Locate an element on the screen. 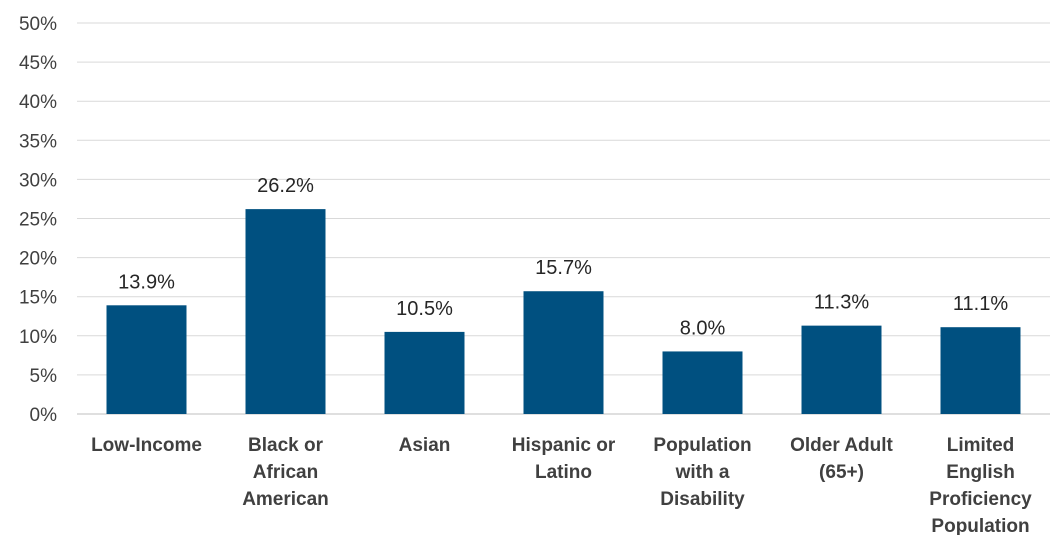 This screenshot has width=1051, height=535. x-category-label-line: Limited is located at coordinates (981, 445).